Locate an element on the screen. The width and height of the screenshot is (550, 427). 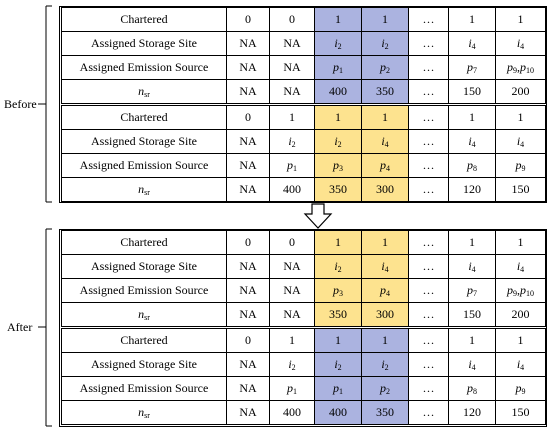
math-symbol: p8 is located at coordinates (472, 165).